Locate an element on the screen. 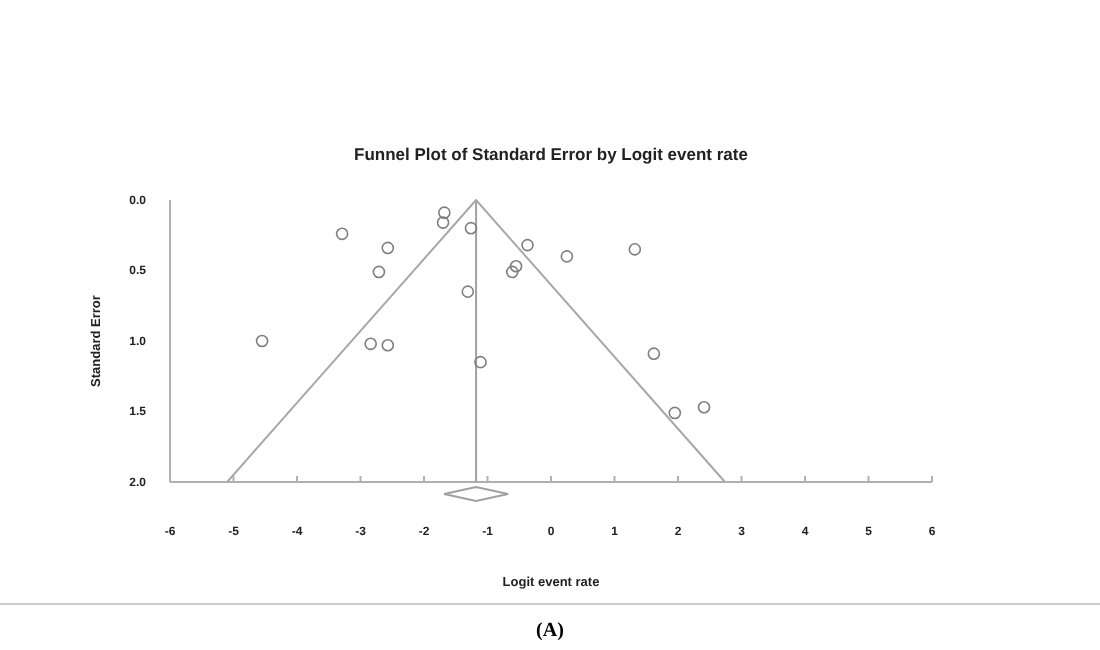 The image size is (1100, 650). chart-title: Funnel Plot of Standard Error by Logit event rate is located at coordinates (551, 154).